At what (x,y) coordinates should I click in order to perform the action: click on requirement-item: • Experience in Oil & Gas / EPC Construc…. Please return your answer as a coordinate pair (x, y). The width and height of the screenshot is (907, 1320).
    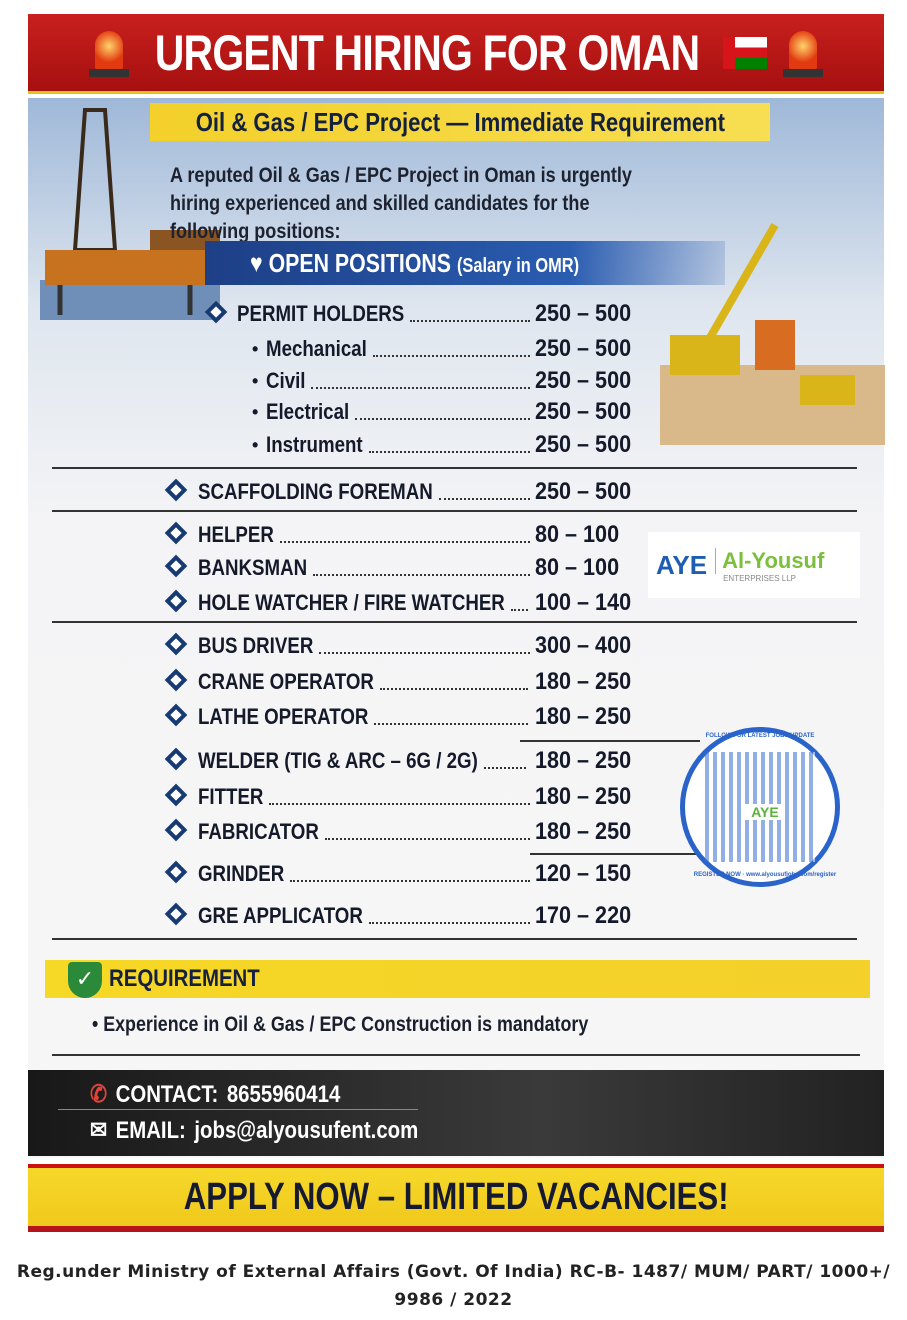
    Looking at the image, I should click on (340, 1024).